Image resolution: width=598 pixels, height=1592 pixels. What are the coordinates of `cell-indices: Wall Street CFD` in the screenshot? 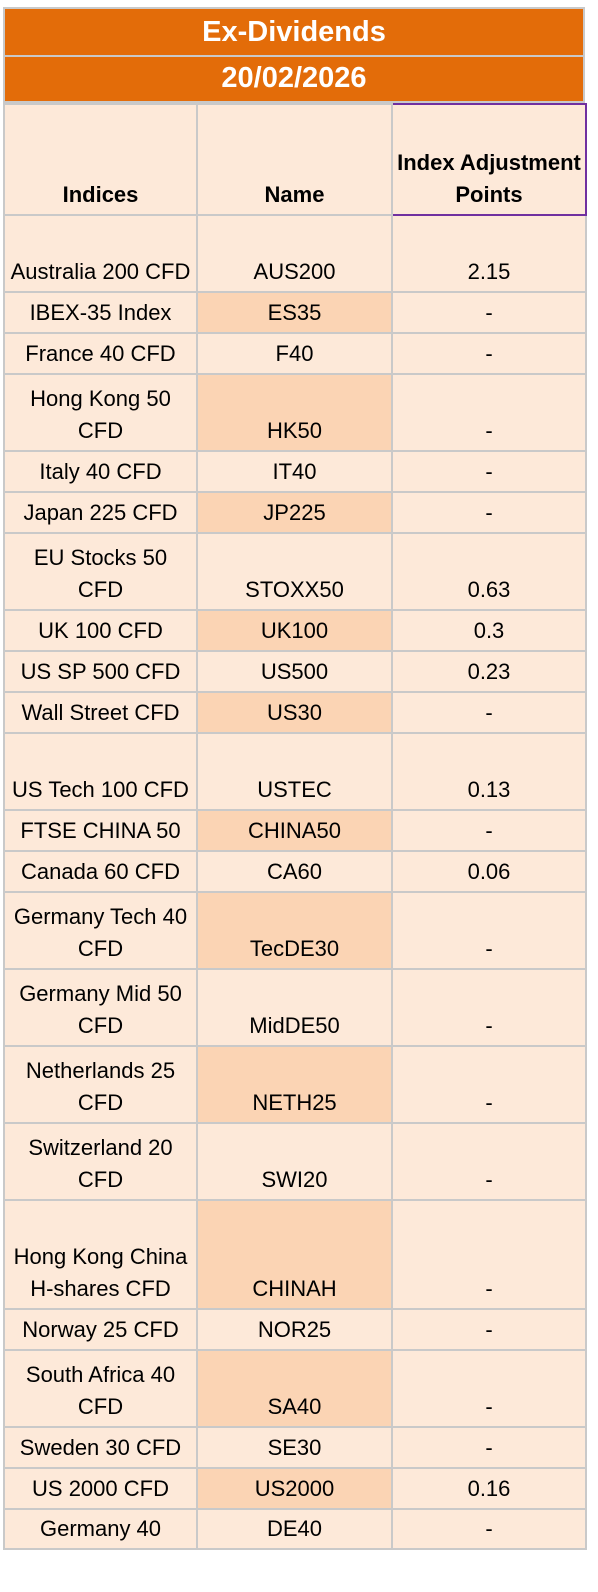 It's located at (100, 712).